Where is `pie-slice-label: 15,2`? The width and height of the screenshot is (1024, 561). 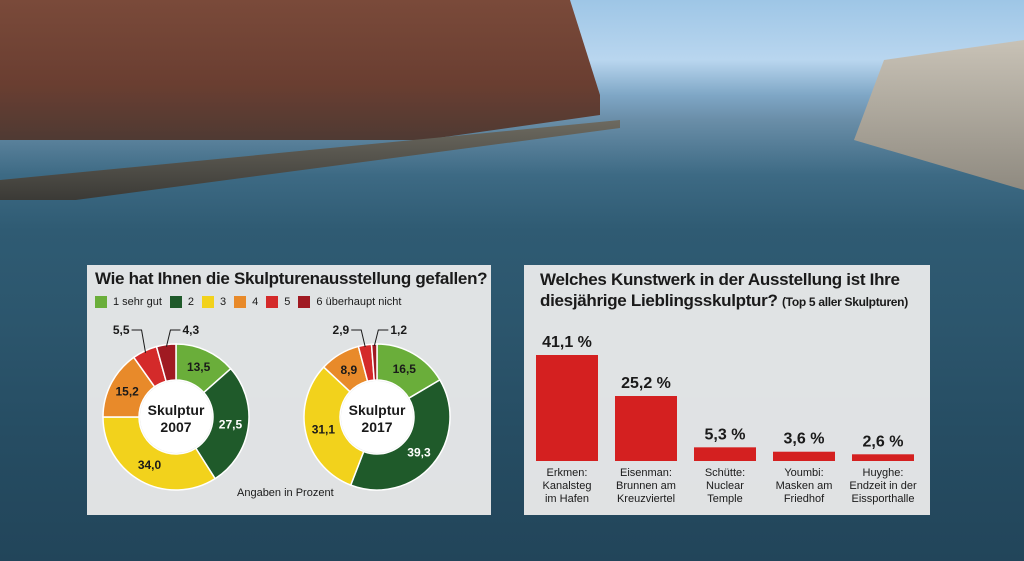
pie-slice-label: 15,2 is located at coordinates (127, 392).